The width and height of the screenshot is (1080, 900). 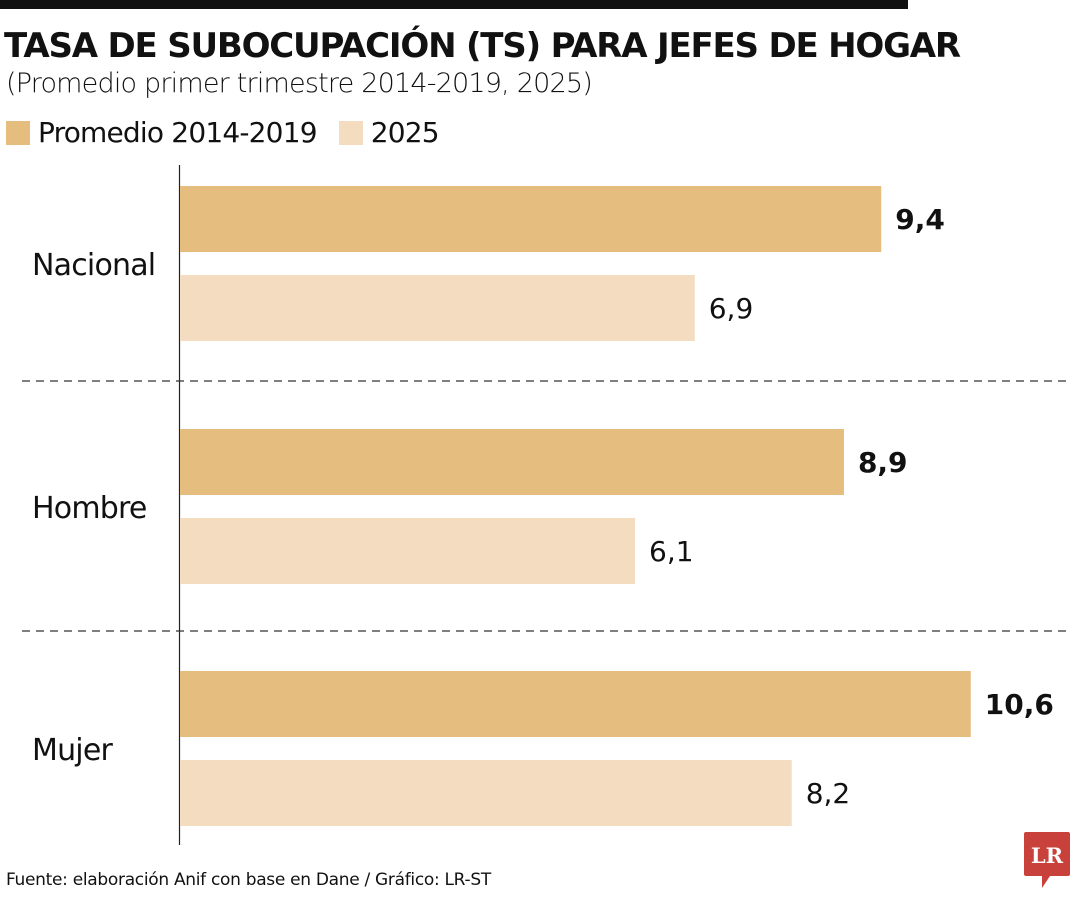 I want to click on data-label: 6,1, so click(x=671, y=551).